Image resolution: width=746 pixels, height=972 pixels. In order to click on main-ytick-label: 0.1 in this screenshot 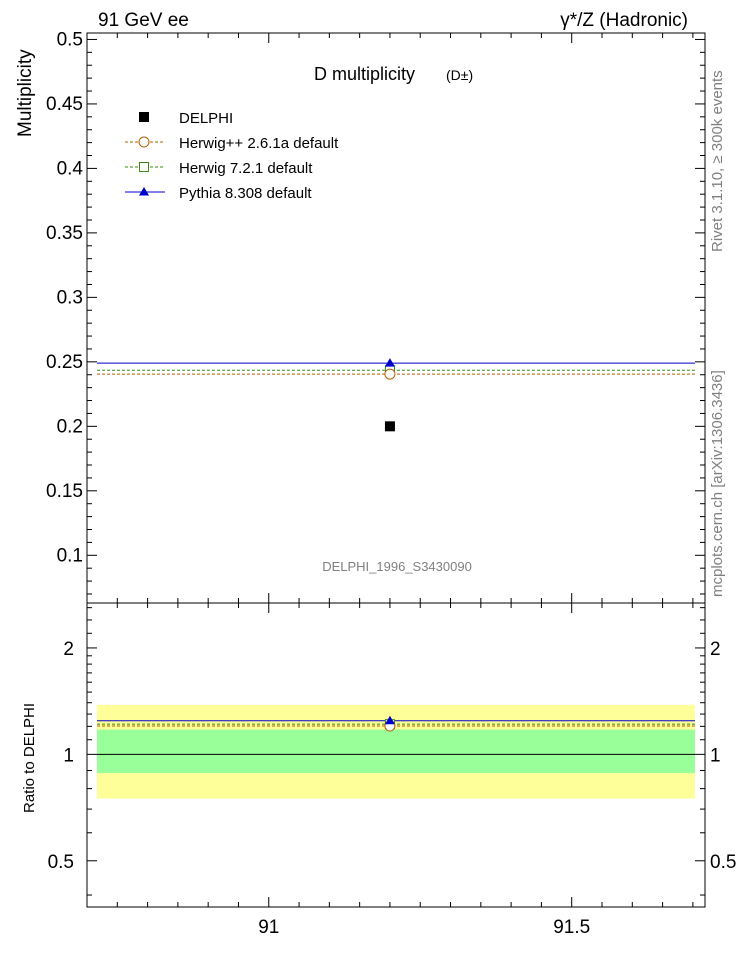, I will do `click(70, 555)`.